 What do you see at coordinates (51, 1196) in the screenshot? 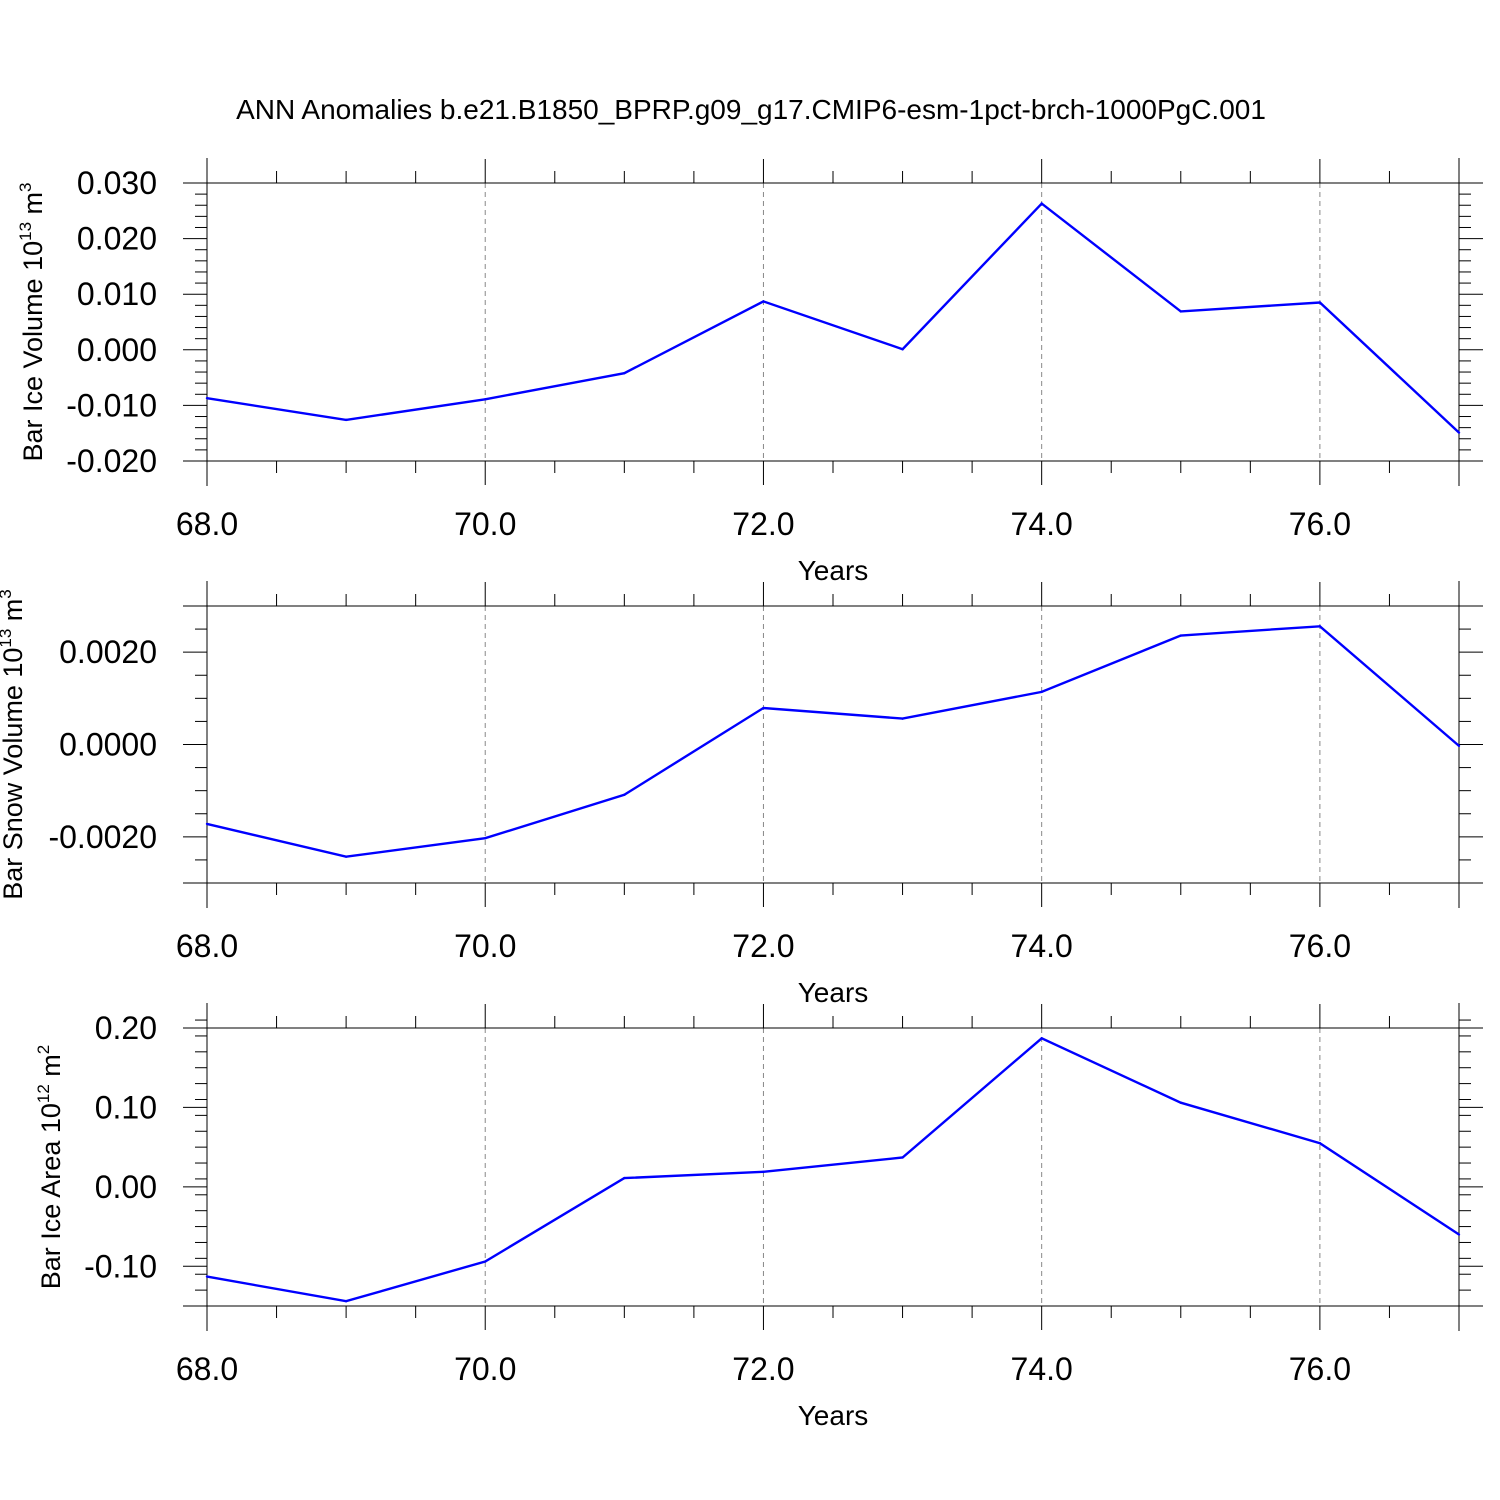
I see `y-axis-title-text: Bar Ice Area 10` at bounding box center [51, 1196].